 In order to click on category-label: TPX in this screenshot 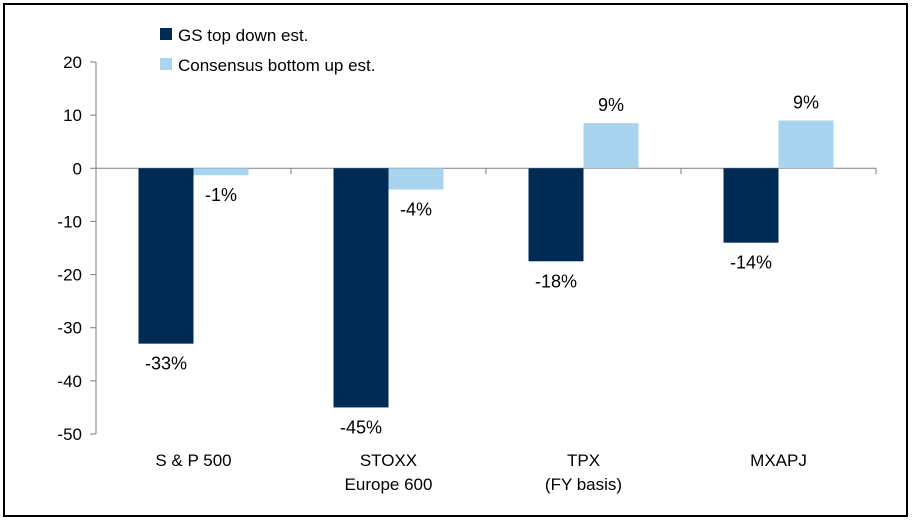, I will do `click(583, 460)`.